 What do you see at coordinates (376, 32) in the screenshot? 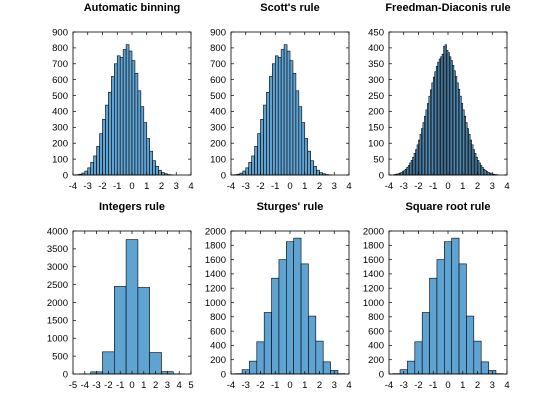
I see `y-tick-label: 450` at bounding box center [376, 32].